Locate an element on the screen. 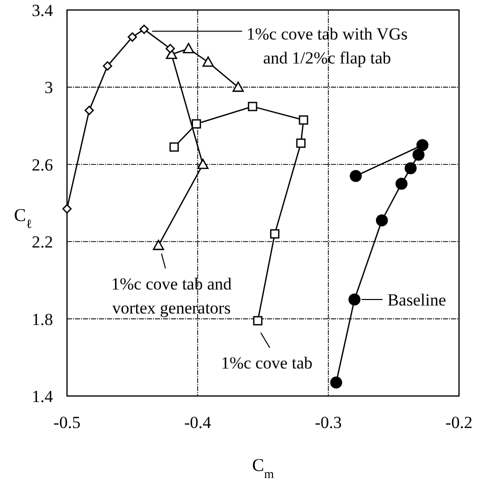 Image resolution: width=483 pixels, height=488 pixels. y-axis-title: C$_{ℓ}$ is located at coordinates (23, 218).